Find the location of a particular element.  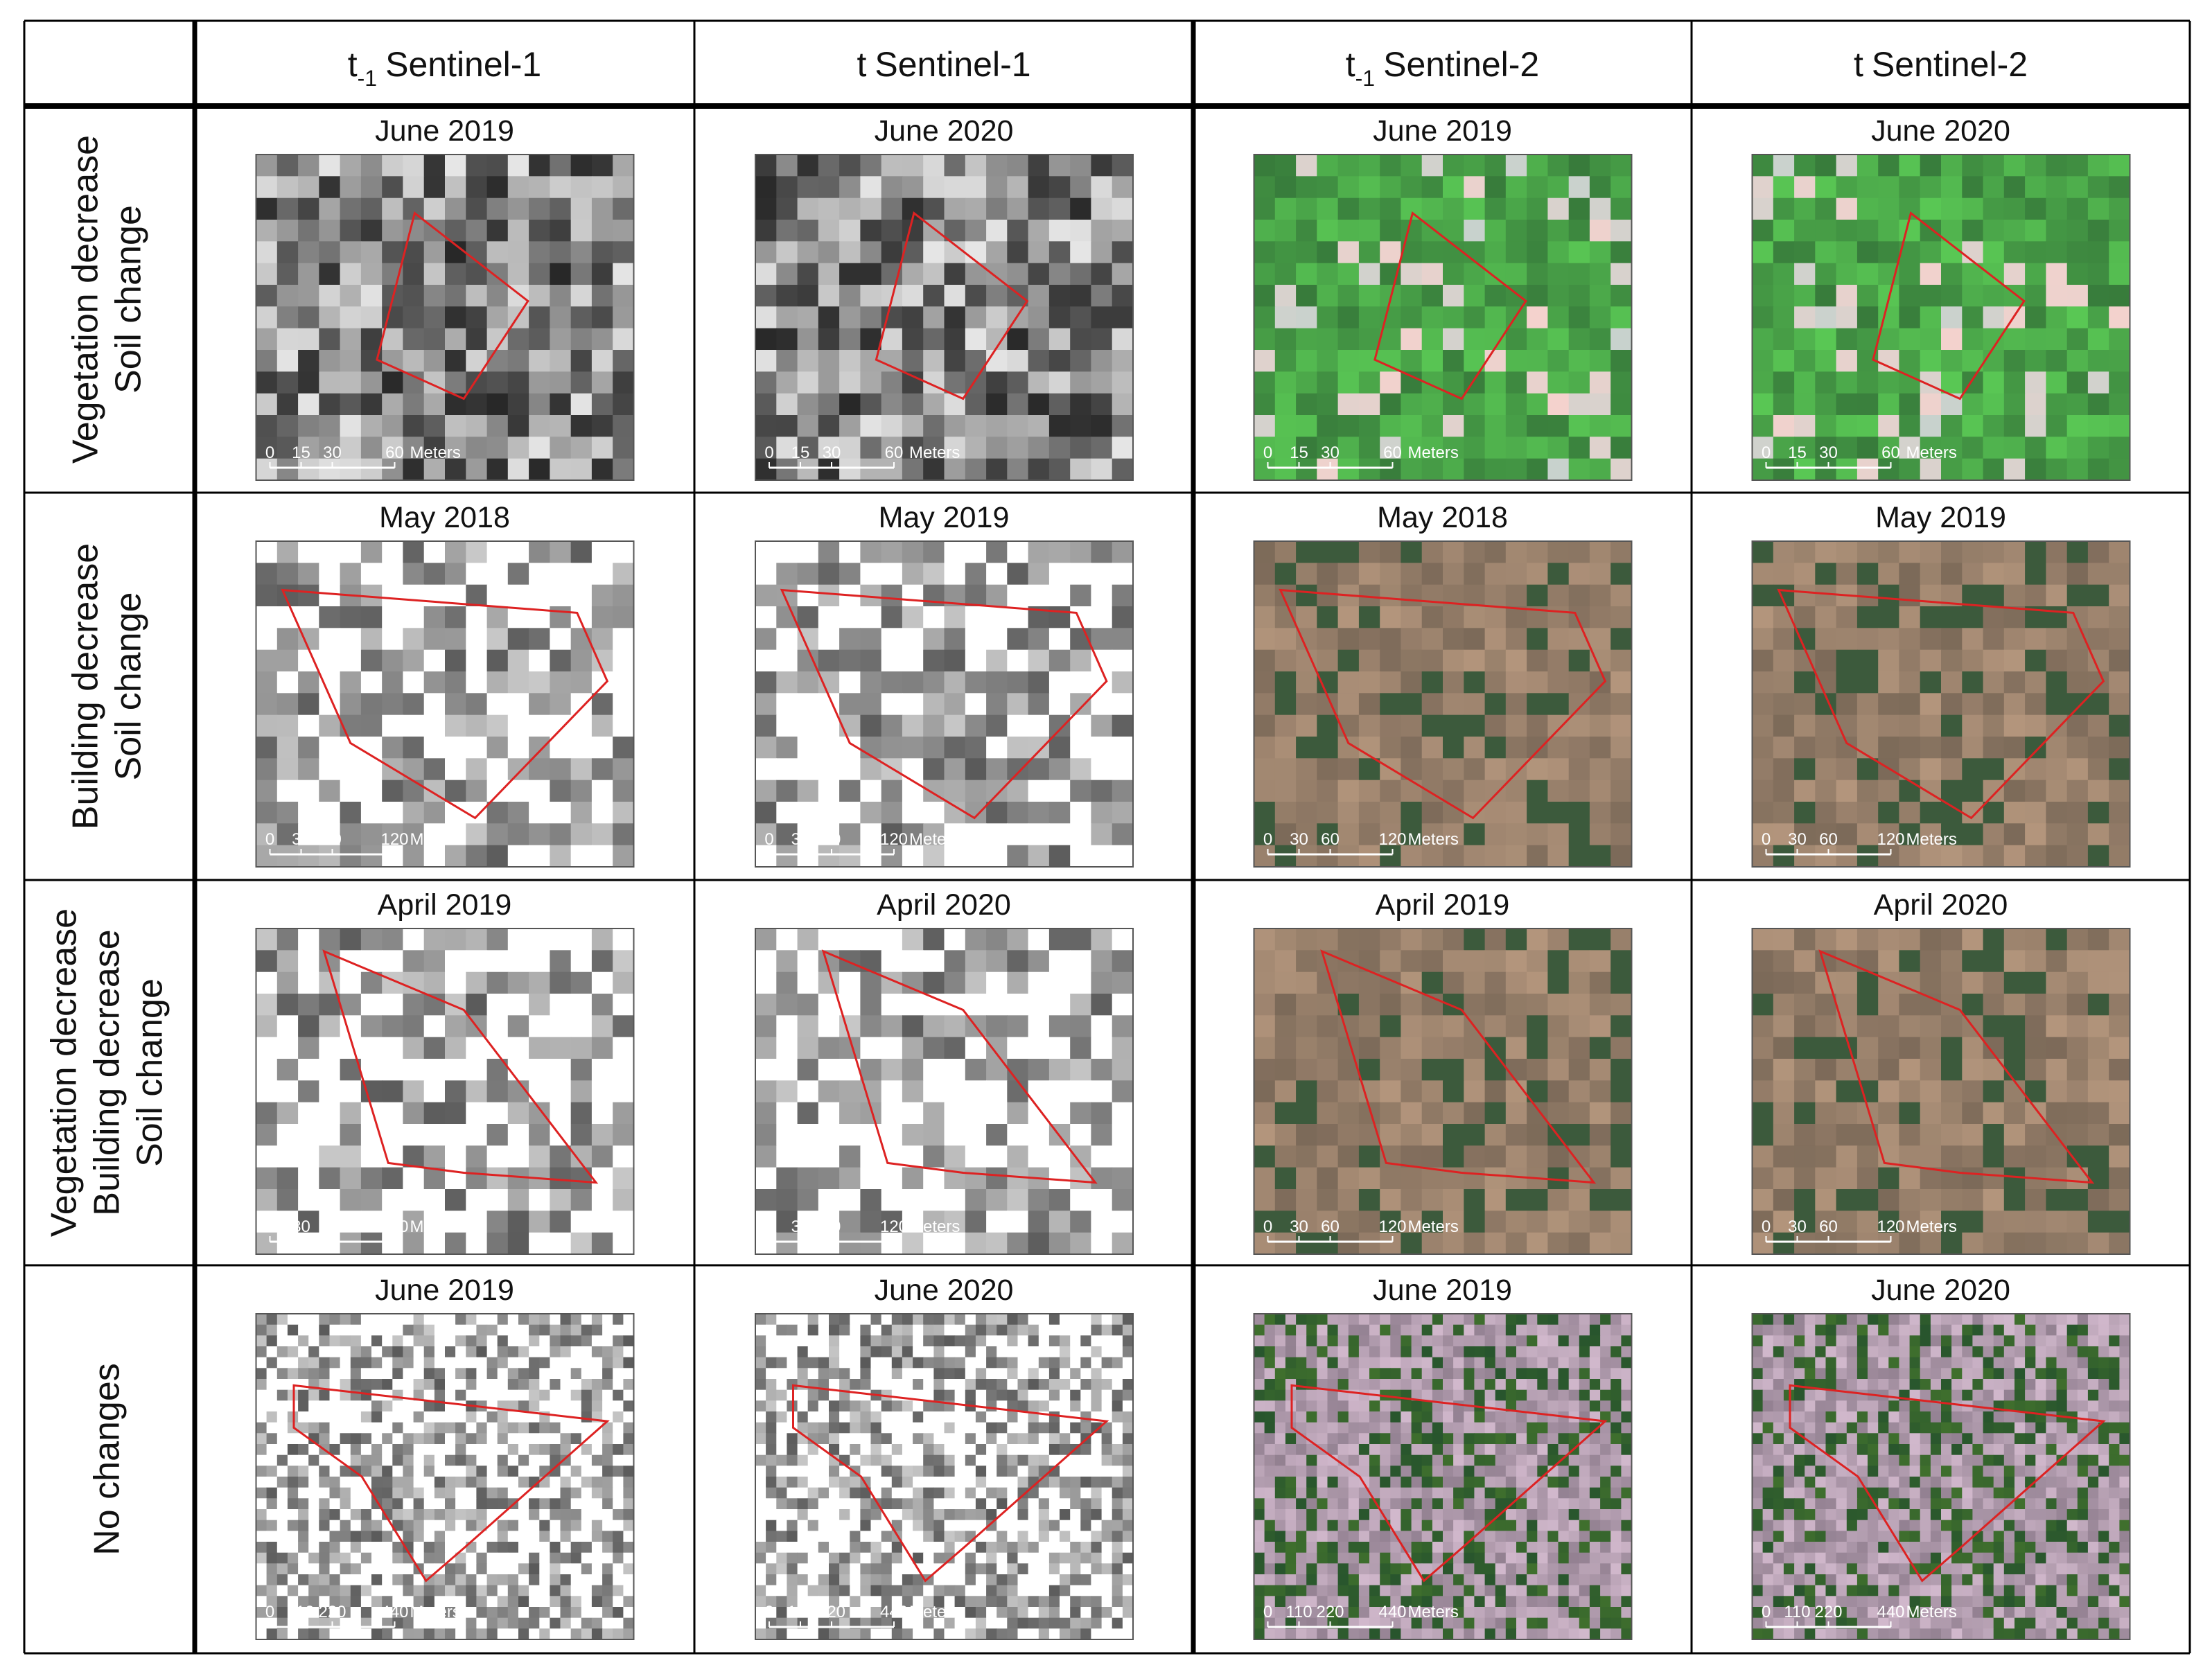

study-area-outline is located at coordinates (1941, 704).